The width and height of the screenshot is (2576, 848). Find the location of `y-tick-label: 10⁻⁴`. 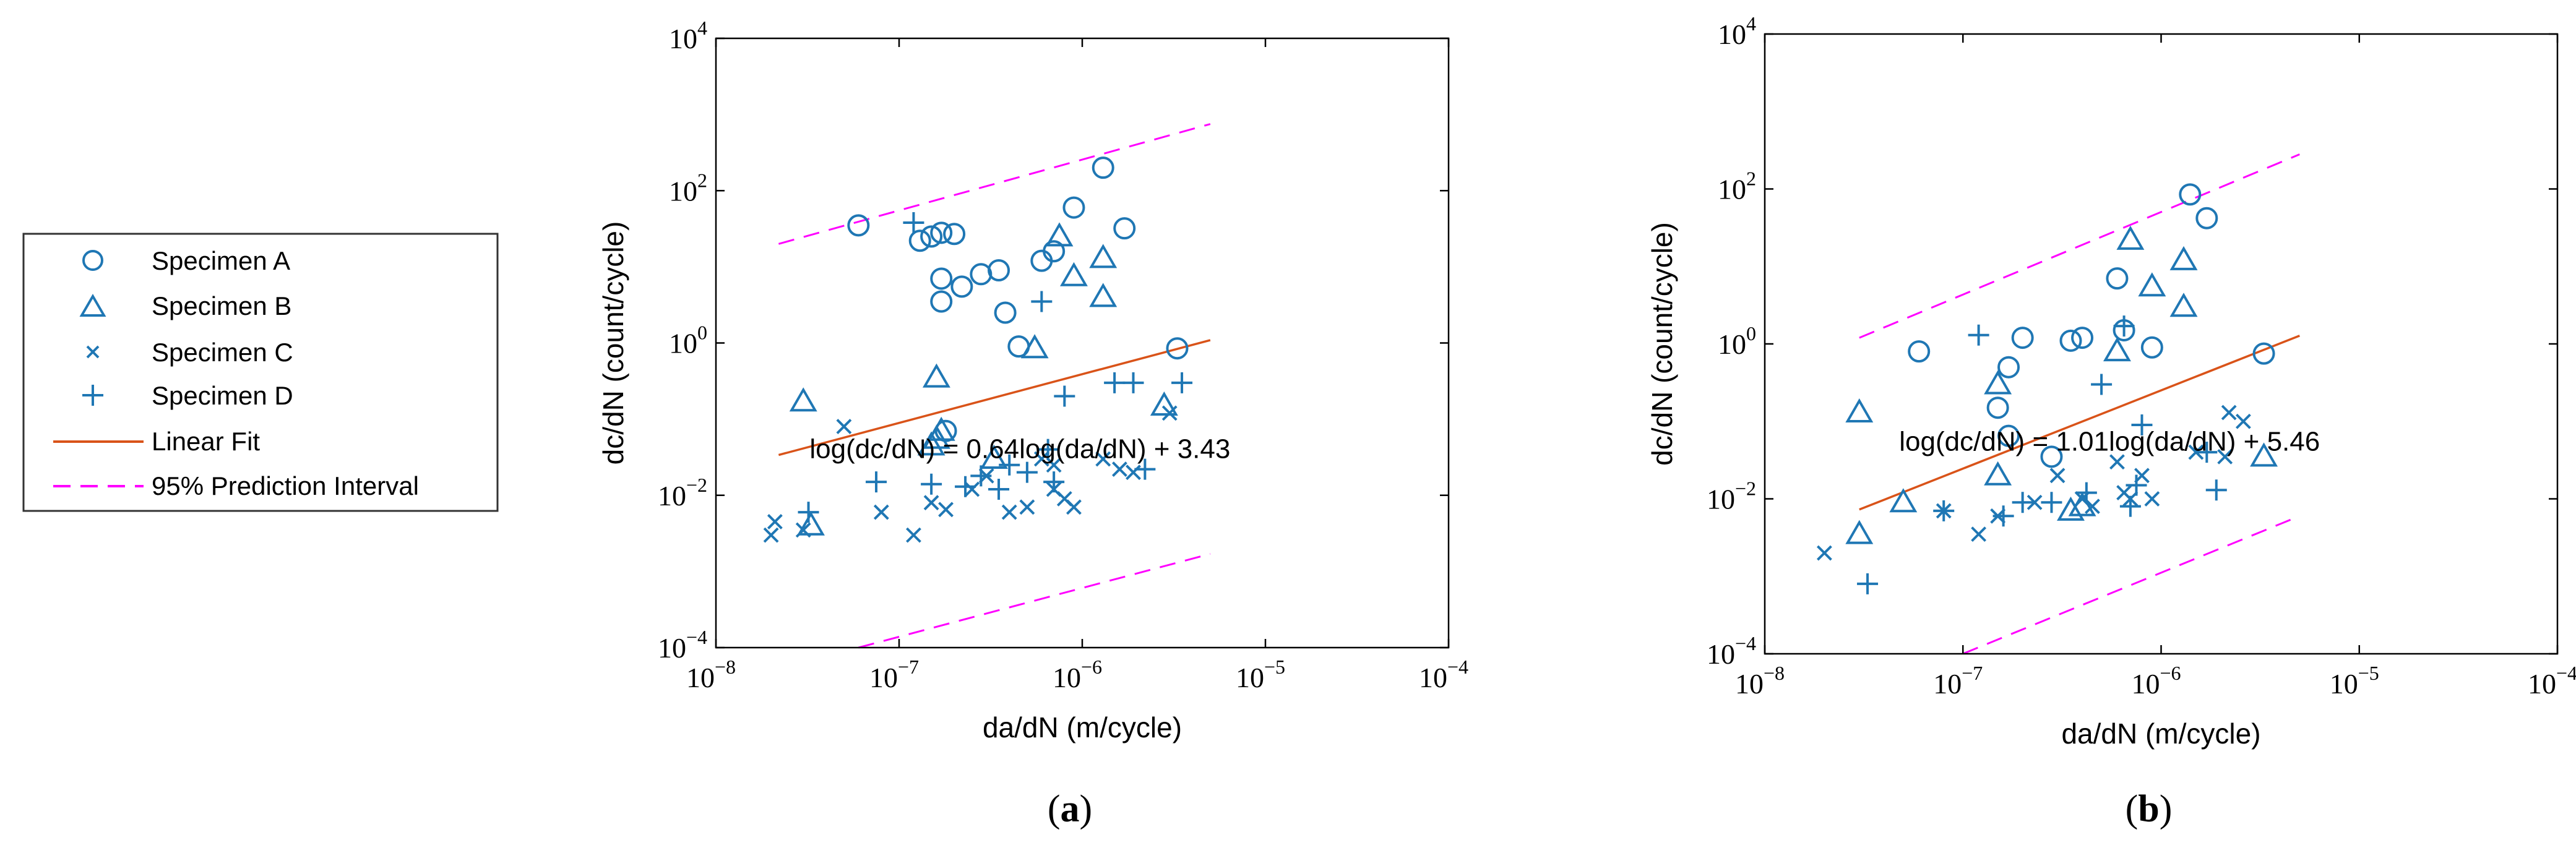

y-tick-label: 10⁻⁴ is located at coordinates (1731, 651).